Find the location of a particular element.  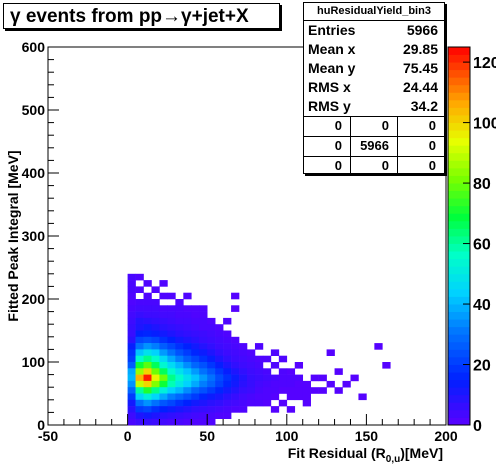

stat-grid-cell: 5966 is located at coordinates (373, 146).